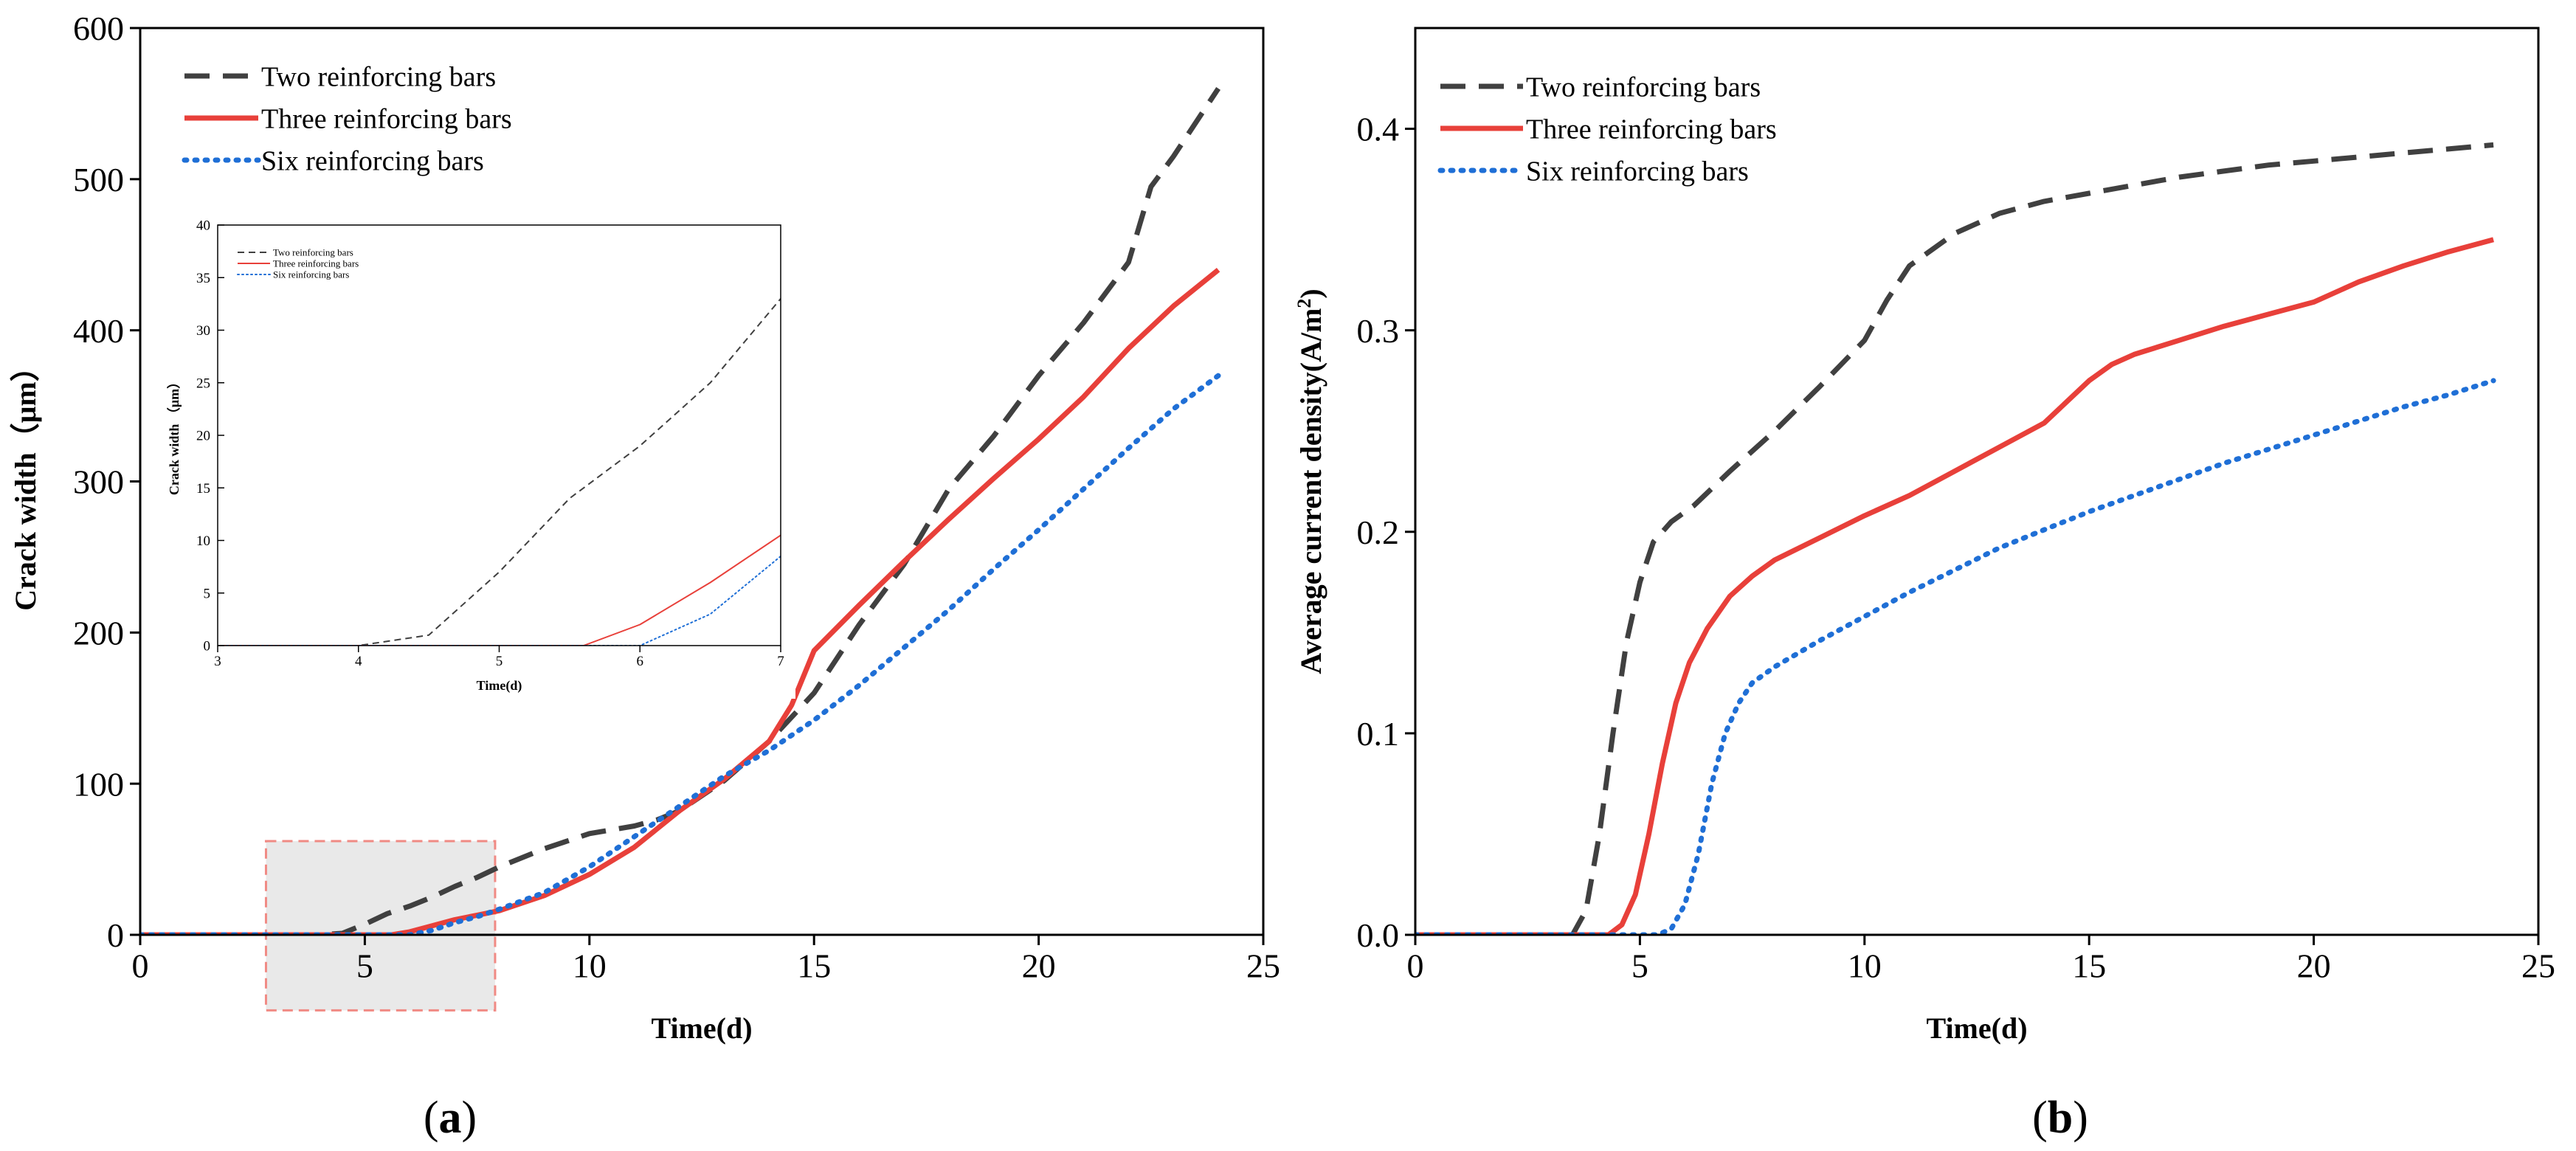 The width and height of the screenshot is (2576, 1151). Describe the element at coordinates (451, 1118) in the screenshot. I see `panel-a-label: (a)` at that location.